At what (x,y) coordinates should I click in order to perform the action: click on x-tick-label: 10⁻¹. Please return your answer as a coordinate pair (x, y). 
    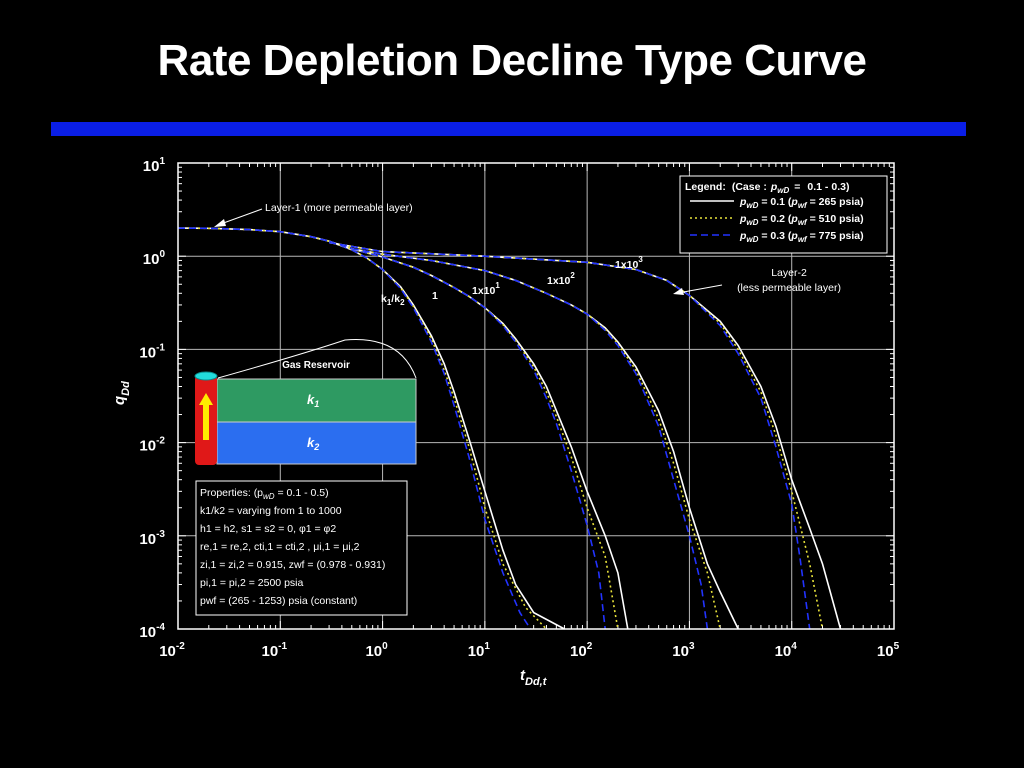
    Looking at the image, I should click on (274, 650).